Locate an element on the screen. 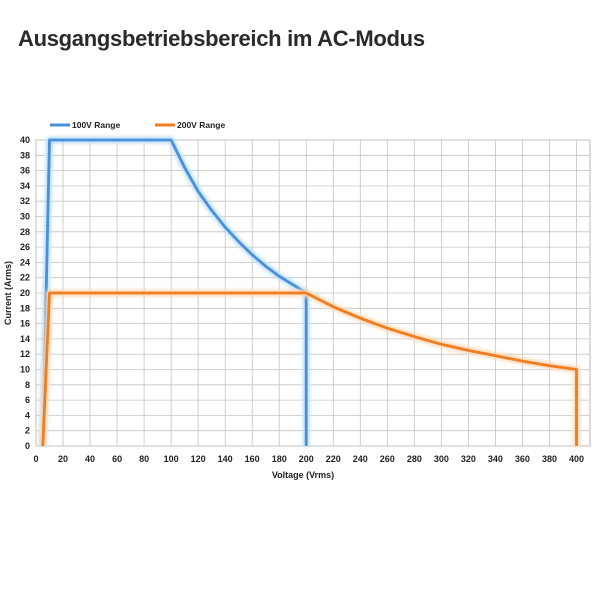 Image resolution: width=600 pixels, height=600 pixels. y-tick-label: 22 is located at coordinates (25, 278).